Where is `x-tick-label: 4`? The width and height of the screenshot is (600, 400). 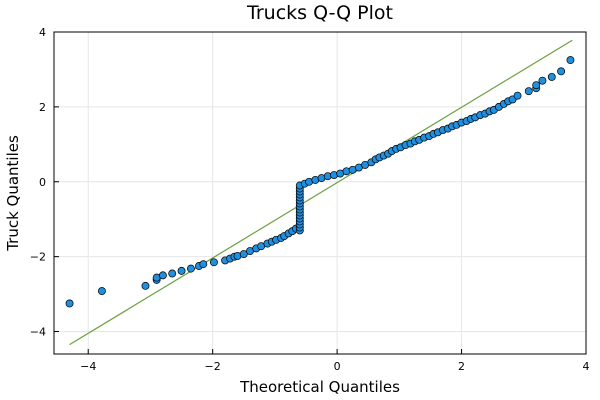 x-tick-label: 4 is located at coordinates (586, 366).